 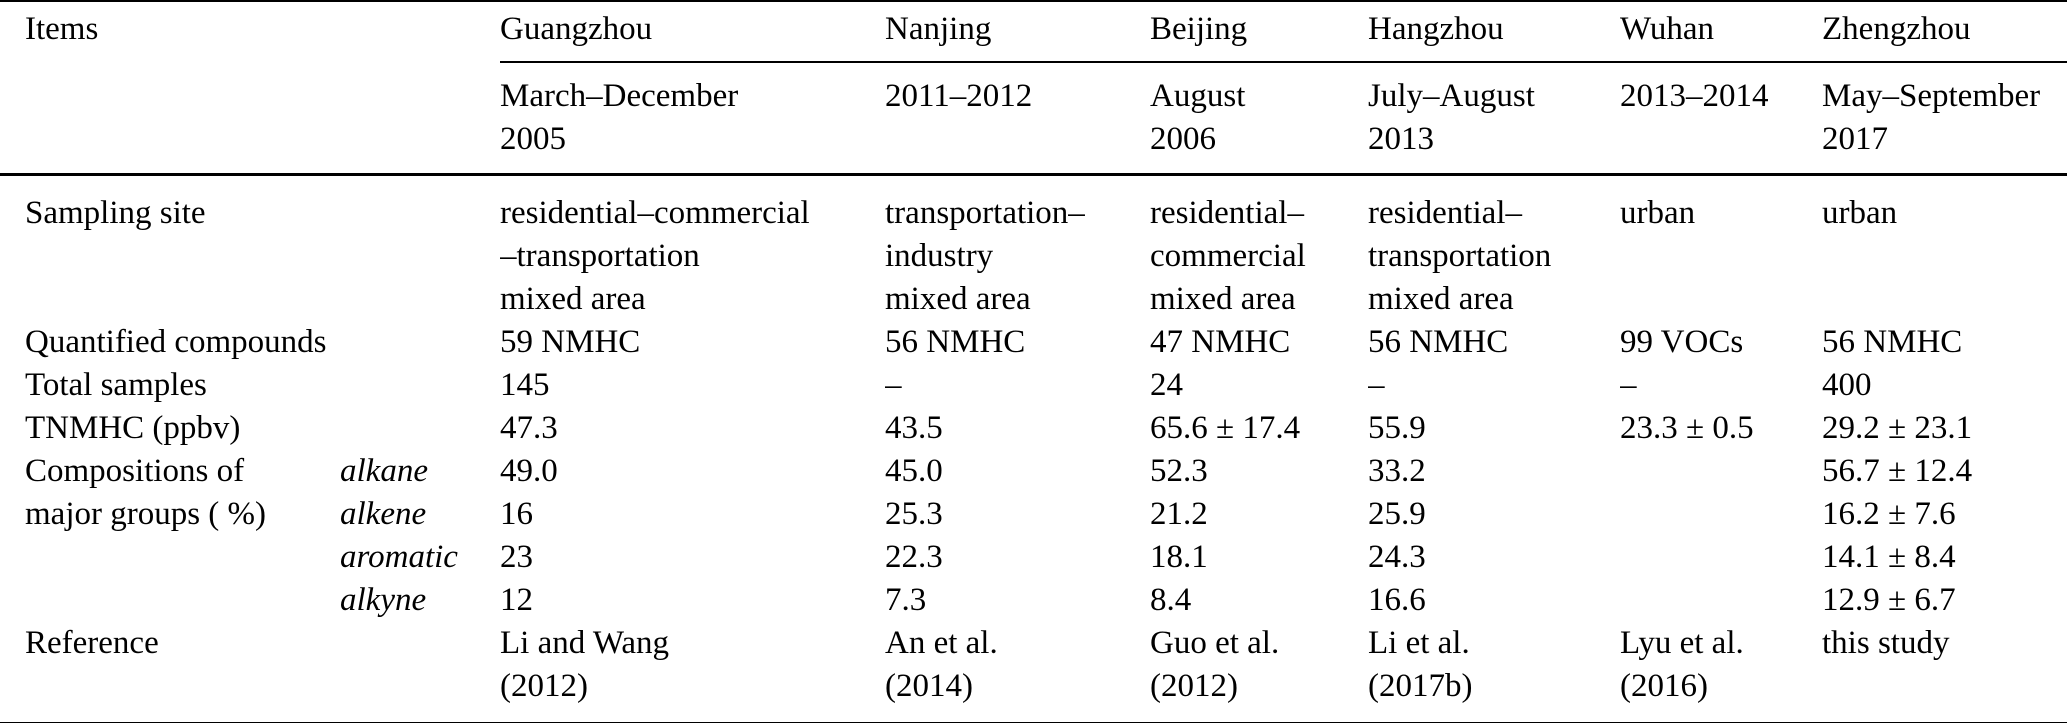 I want to click on row-label: Sampling site, so click(x=115, y=213).